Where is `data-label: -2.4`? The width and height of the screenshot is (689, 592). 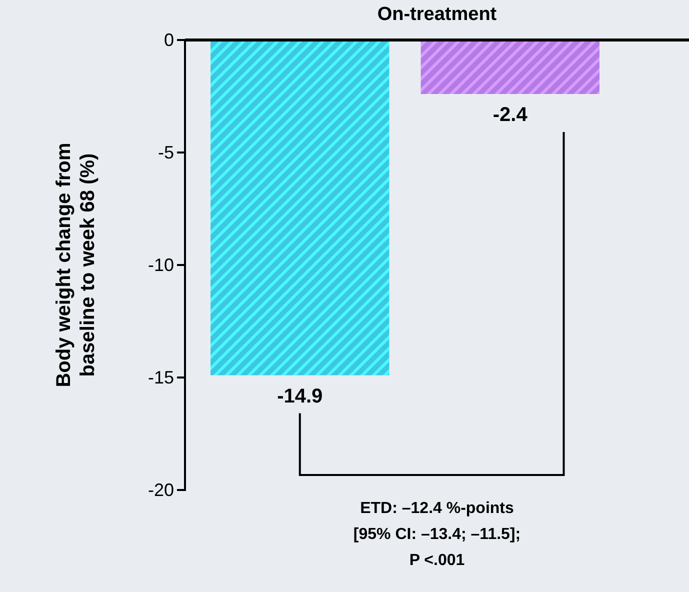 data-label: -2.4 is located at coordinates (510, 115).